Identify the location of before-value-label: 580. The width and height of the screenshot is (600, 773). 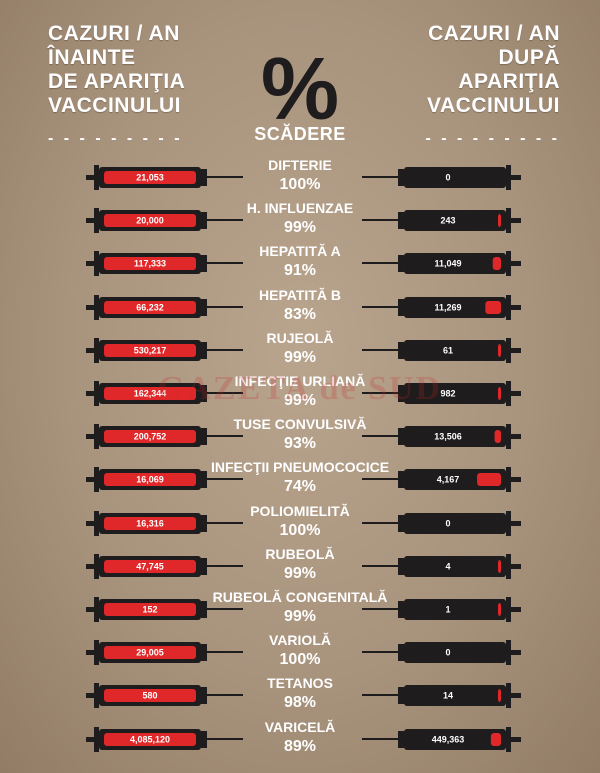
(149, 696).